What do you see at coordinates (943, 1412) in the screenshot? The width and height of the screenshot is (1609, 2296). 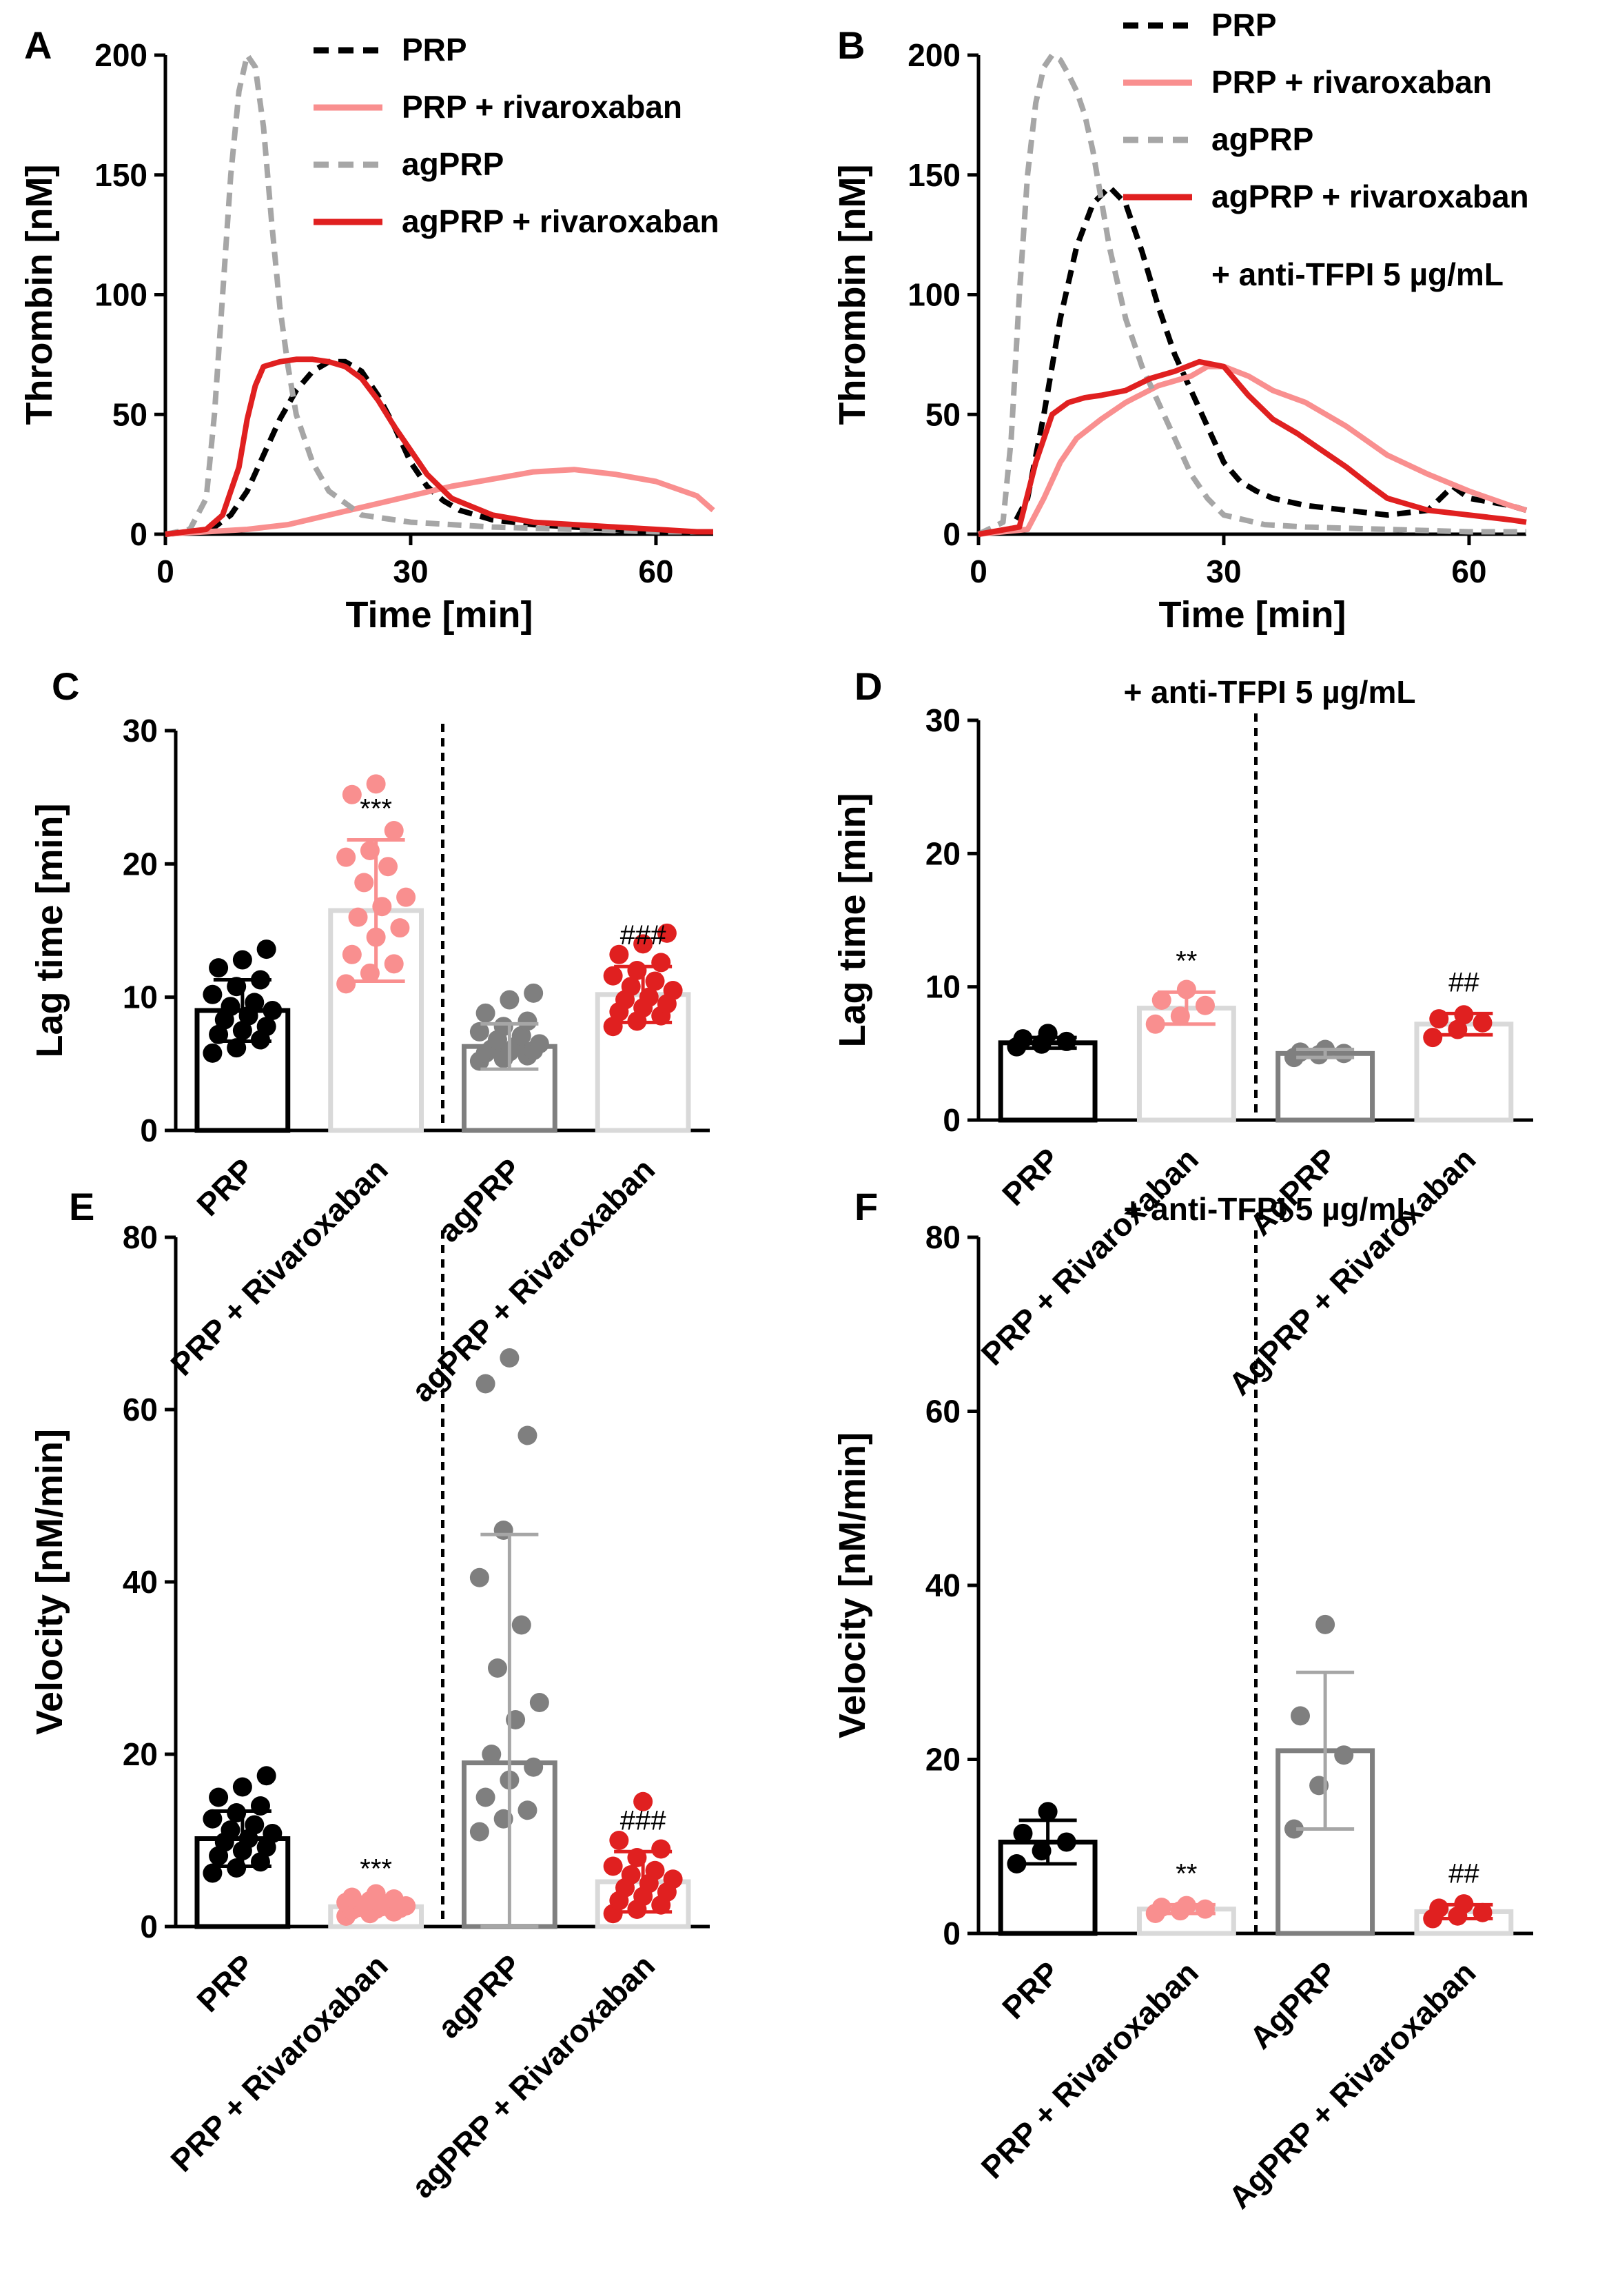 I see `y-tick-label: 60` at bounding box center [943, 1412].